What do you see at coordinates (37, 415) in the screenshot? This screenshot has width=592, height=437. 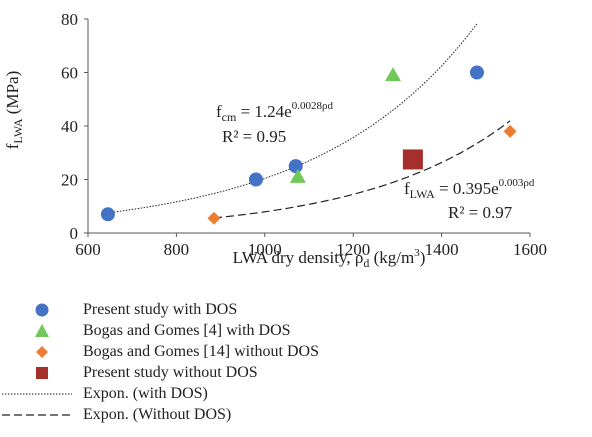 I see `legend-line-dashed` at bounding box center [37, 415].